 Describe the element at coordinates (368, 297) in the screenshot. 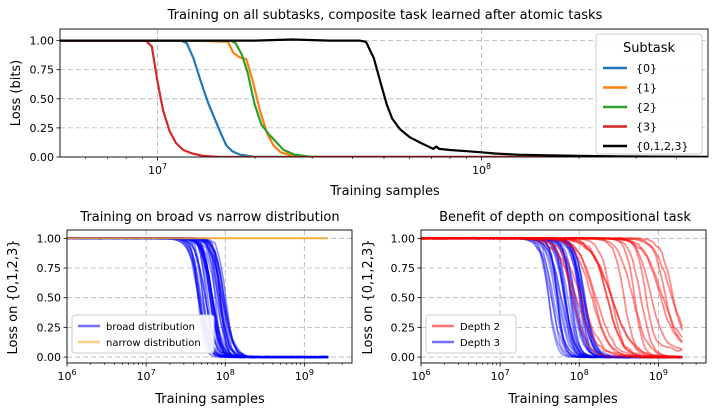

I see `br-y-label: Loss on {0,1,2,3}` at that location.